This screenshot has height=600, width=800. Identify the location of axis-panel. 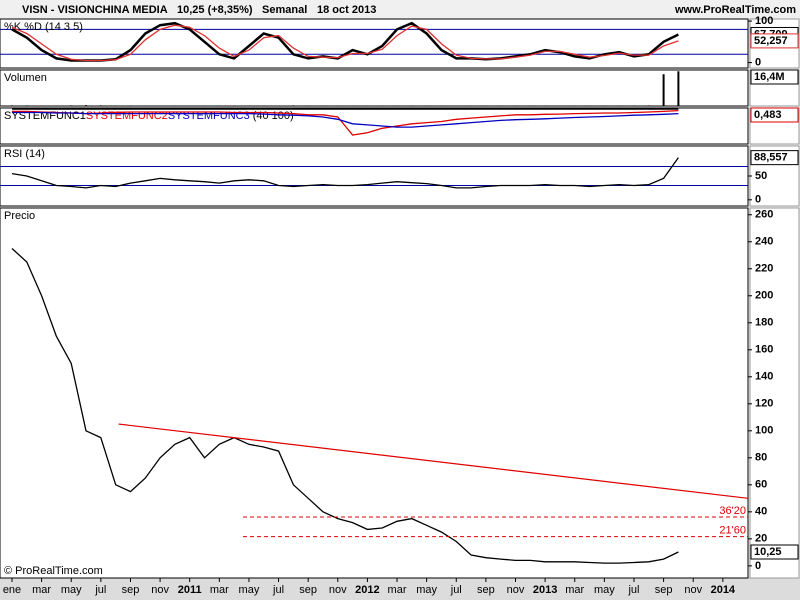
(774, 393).